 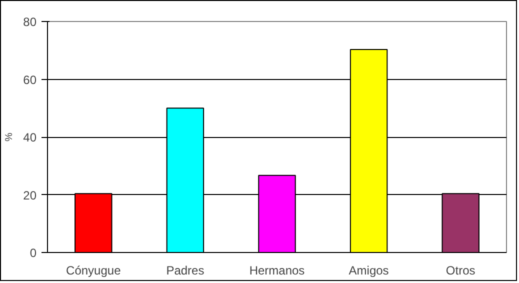 What do you see at coordinates (368, 271) in the screenshot?
I see `x-tick-label: Amigos` at bounding box center [368, 271].